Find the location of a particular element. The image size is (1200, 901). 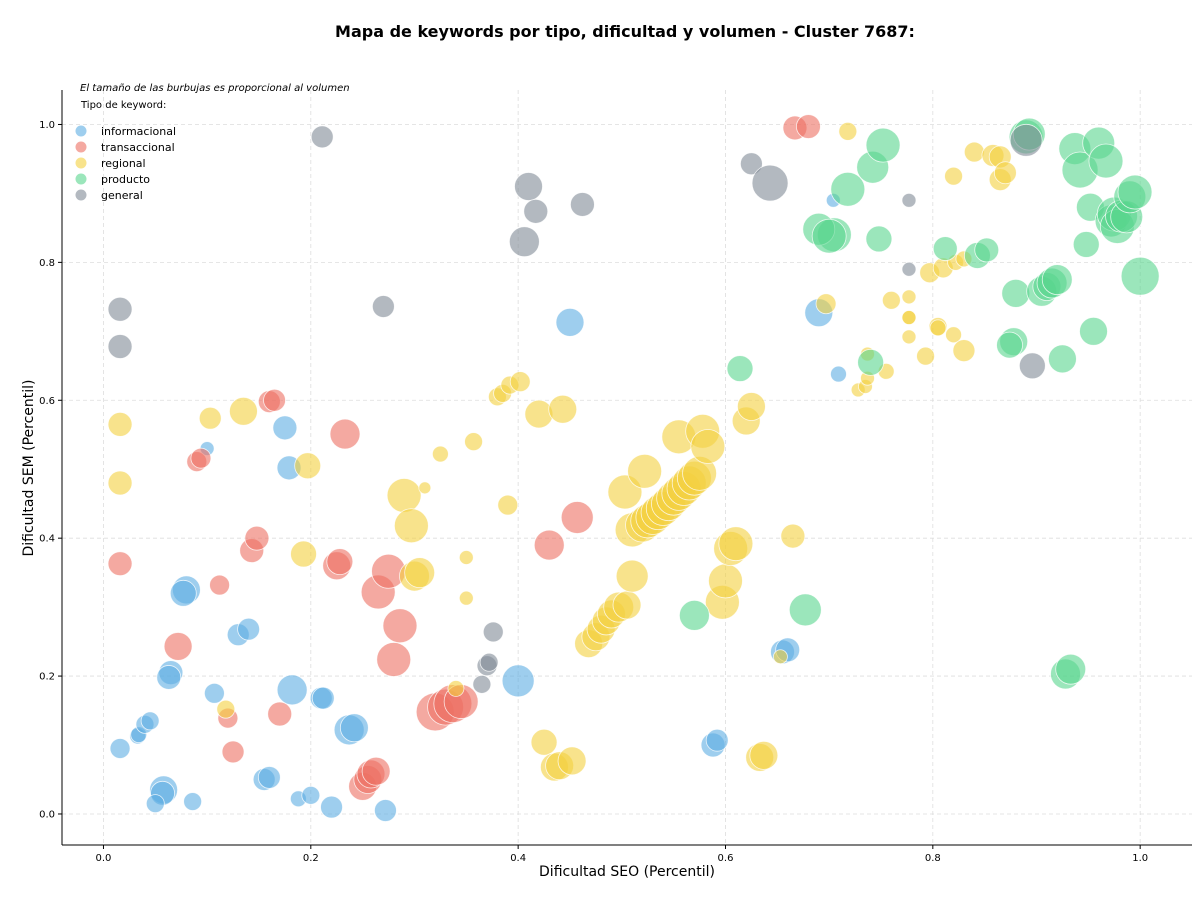

y-axis-ticks: 0.0 0.2 0.4 0.6 0.8 1.0 is located at coordinates (50, 470).